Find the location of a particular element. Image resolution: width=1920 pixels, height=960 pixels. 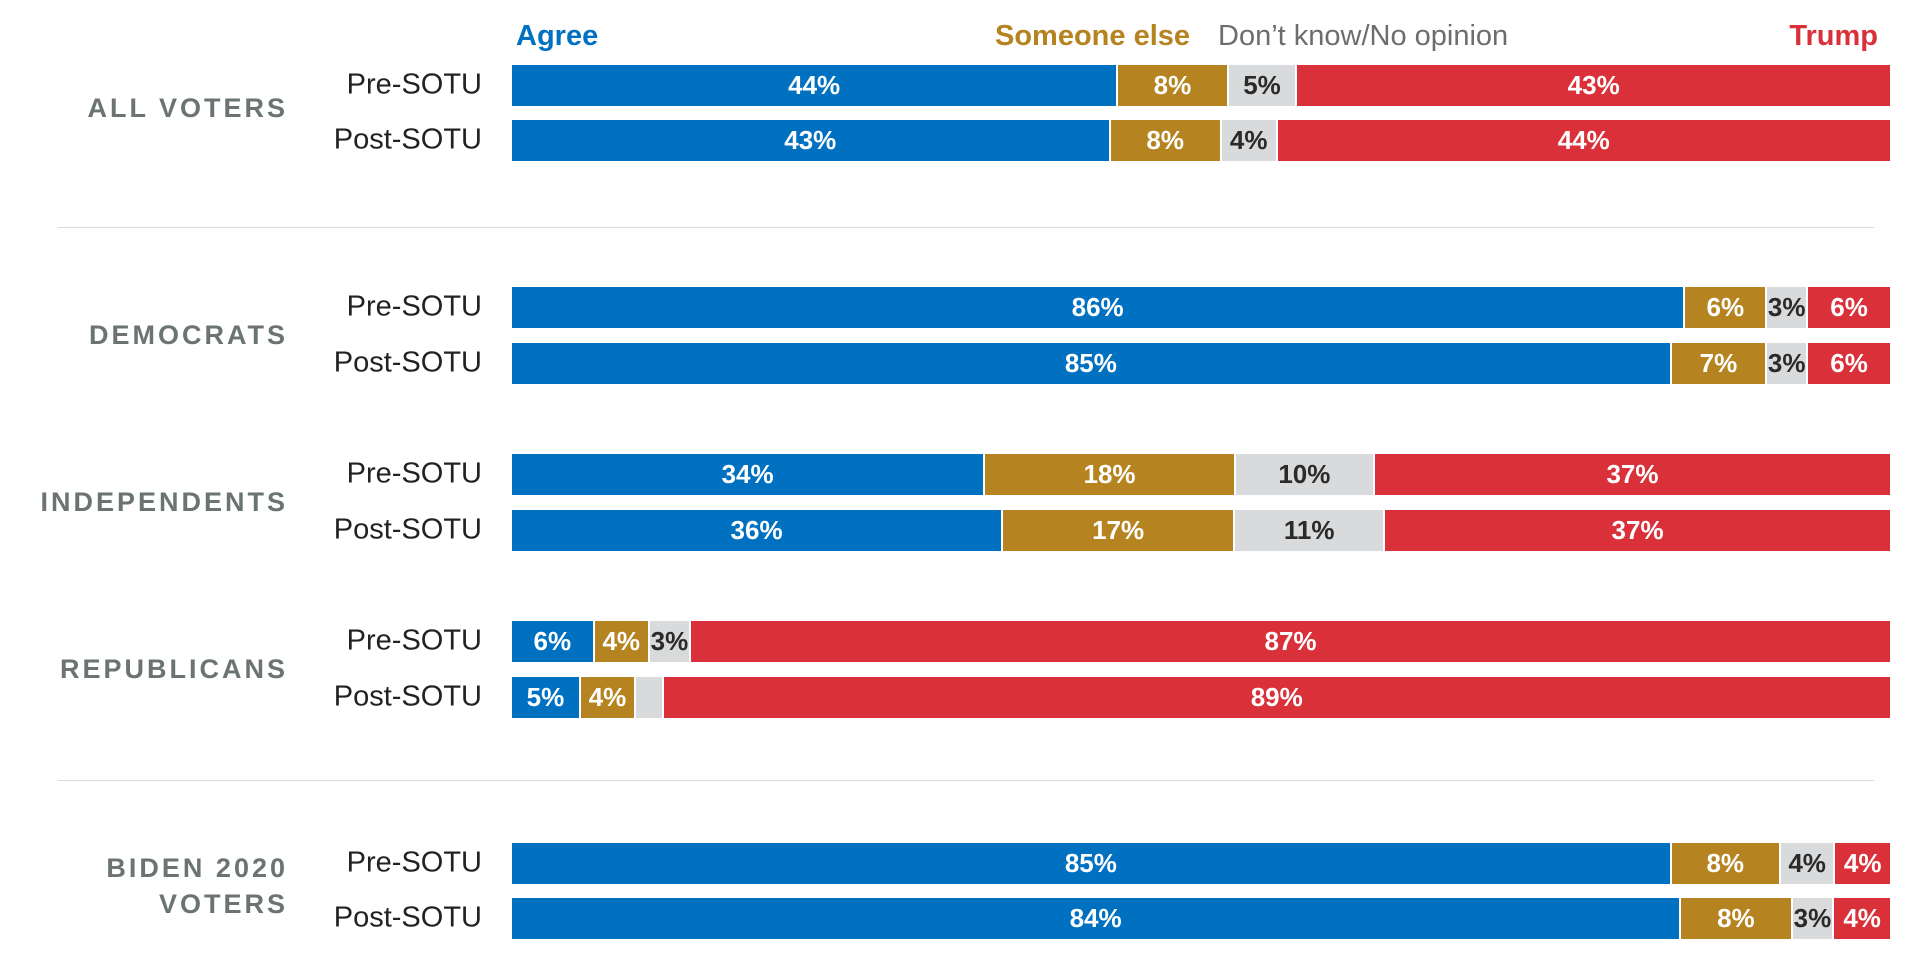

data-label: 85% is located at coordinates (1090, 862).